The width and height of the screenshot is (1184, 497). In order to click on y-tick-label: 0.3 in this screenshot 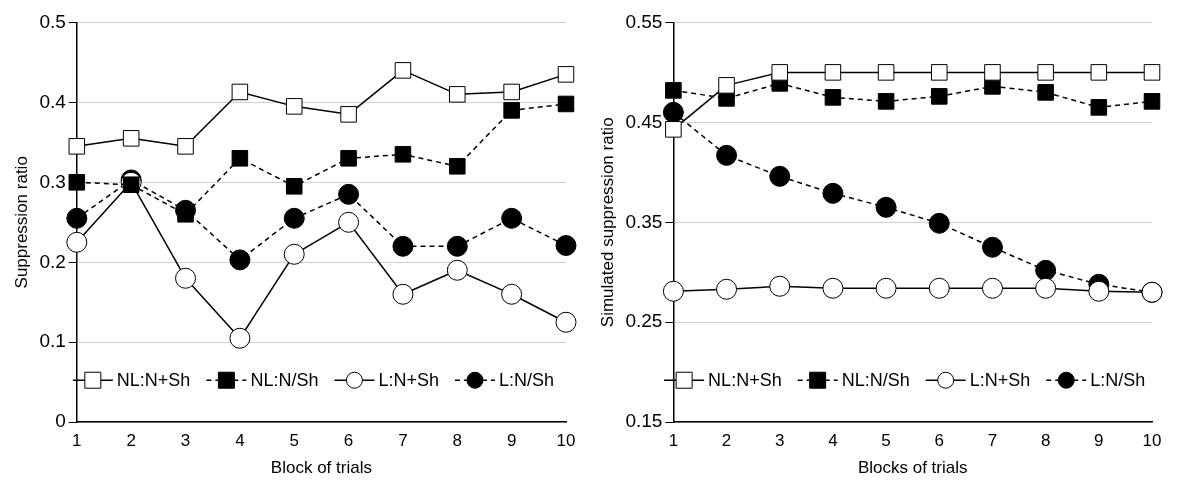, I will do `click(52, 181)`.